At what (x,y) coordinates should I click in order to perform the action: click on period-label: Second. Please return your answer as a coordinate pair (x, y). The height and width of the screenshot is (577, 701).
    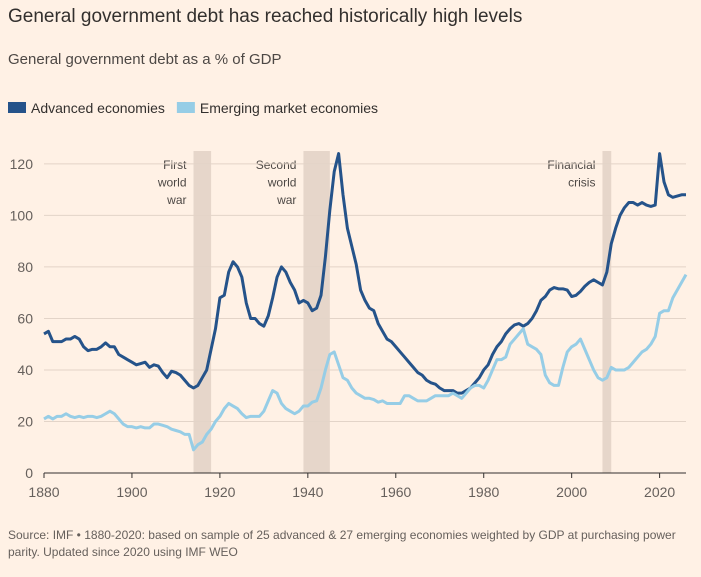
    Looking at the image, I should click on (276, 165).